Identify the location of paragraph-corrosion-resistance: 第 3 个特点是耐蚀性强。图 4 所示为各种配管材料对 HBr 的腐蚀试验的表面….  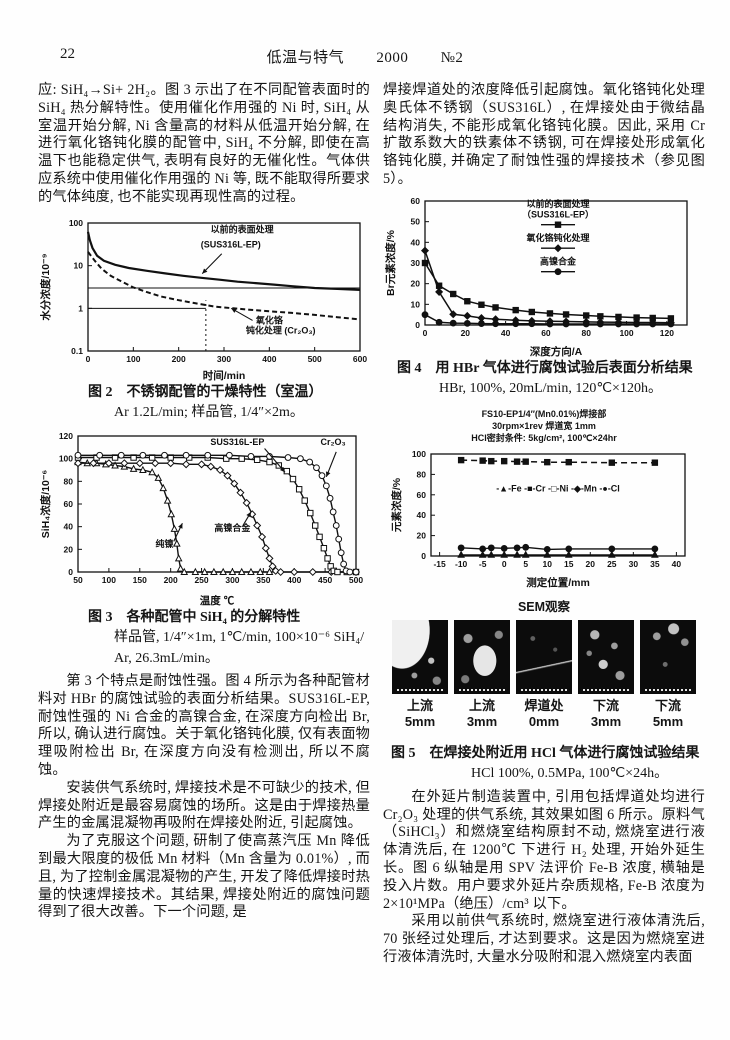
(204, 726).